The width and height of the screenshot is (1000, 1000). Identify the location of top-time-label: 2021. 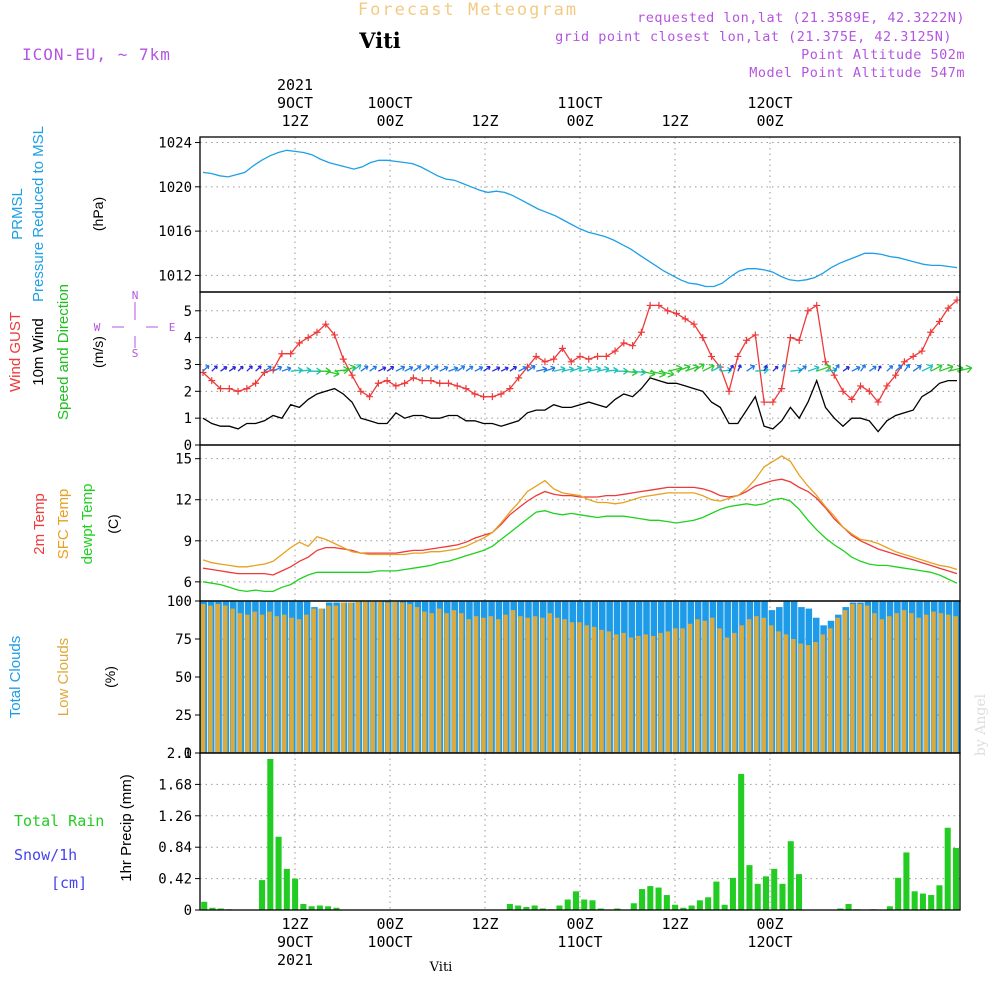
(295, 85).